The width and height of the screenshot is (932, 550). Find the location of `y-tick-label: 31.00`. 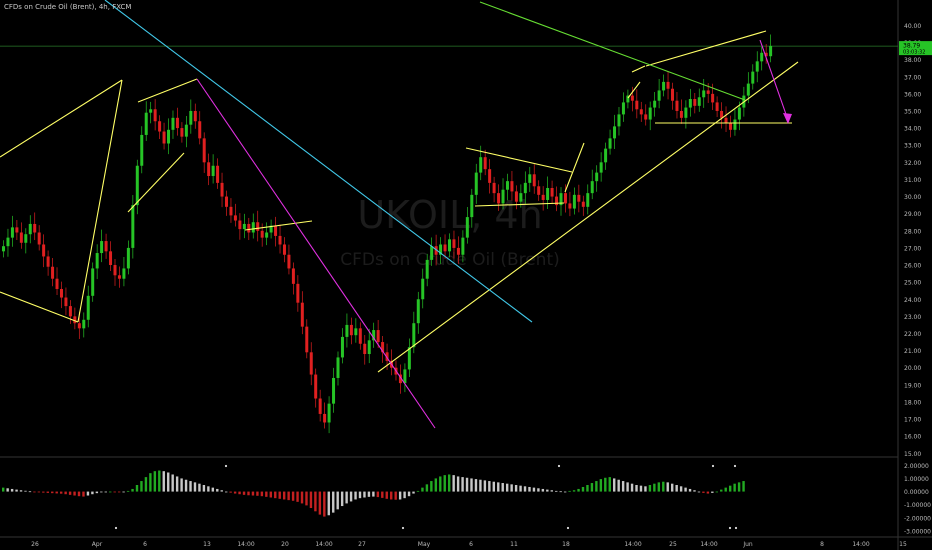

y-tick-label: 31.00 is located at coordinates (912, 180).